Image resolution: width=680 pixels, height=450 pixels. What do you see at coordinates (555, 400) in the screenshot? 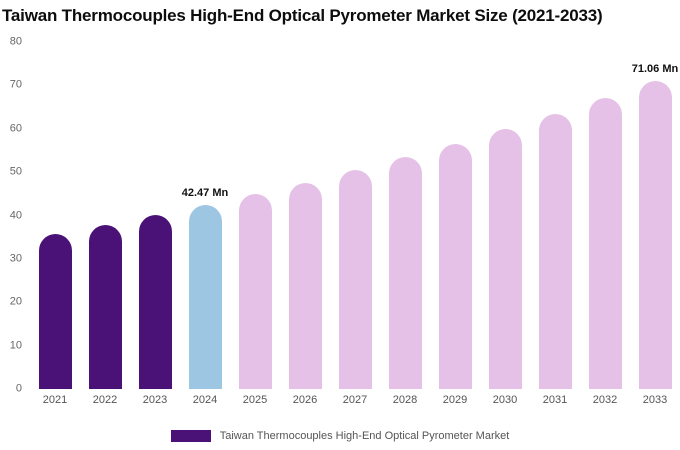
I see `x-tick-label-2031: 2031` at bounding box center [555, 400].